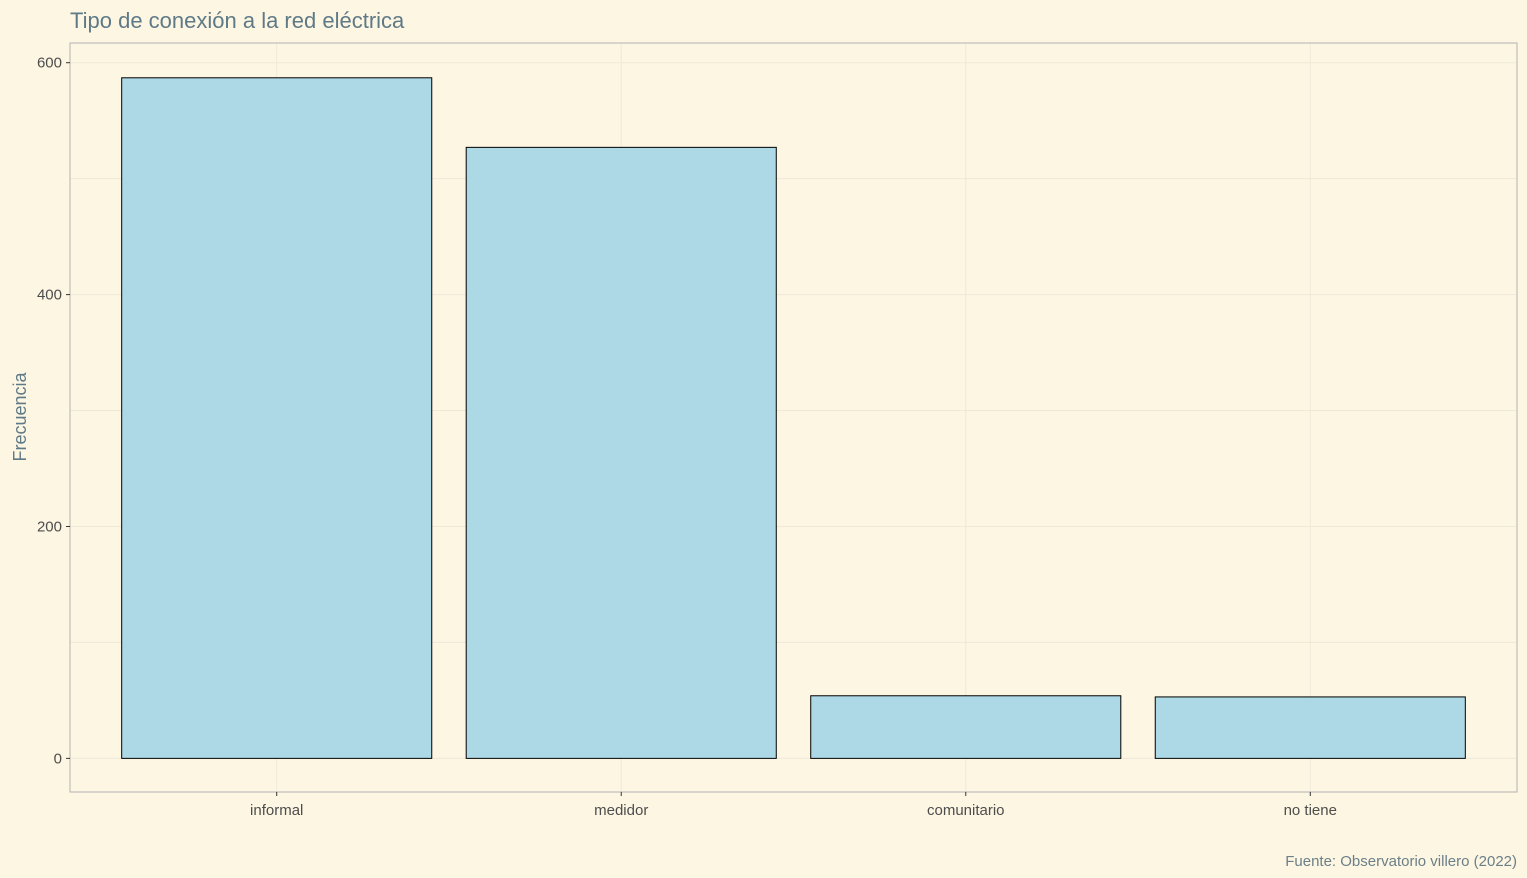 This screenshot has height=878, width=1527. Describe the element at coordinates (53, 411) in the screenshot. I see `y-axis-ticks: 0 200 400 600` at that location.